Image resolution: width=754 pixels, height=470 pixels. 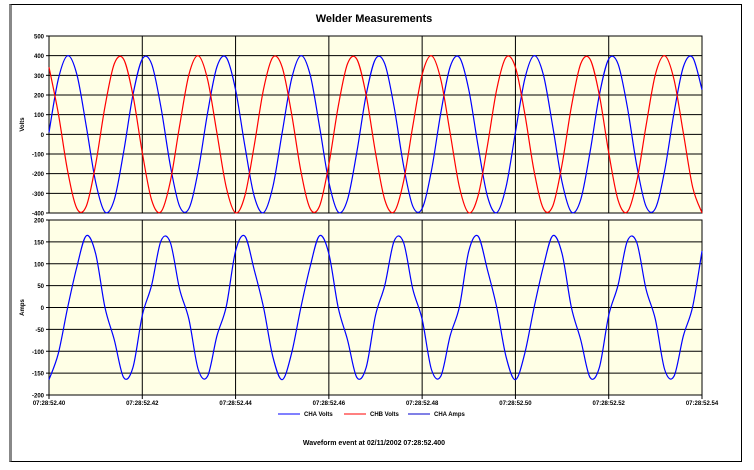 What do you see at coordinates (39, 77) in the screenshot?
I see `y-tick-label: 300` at bounding box center [39, 77].